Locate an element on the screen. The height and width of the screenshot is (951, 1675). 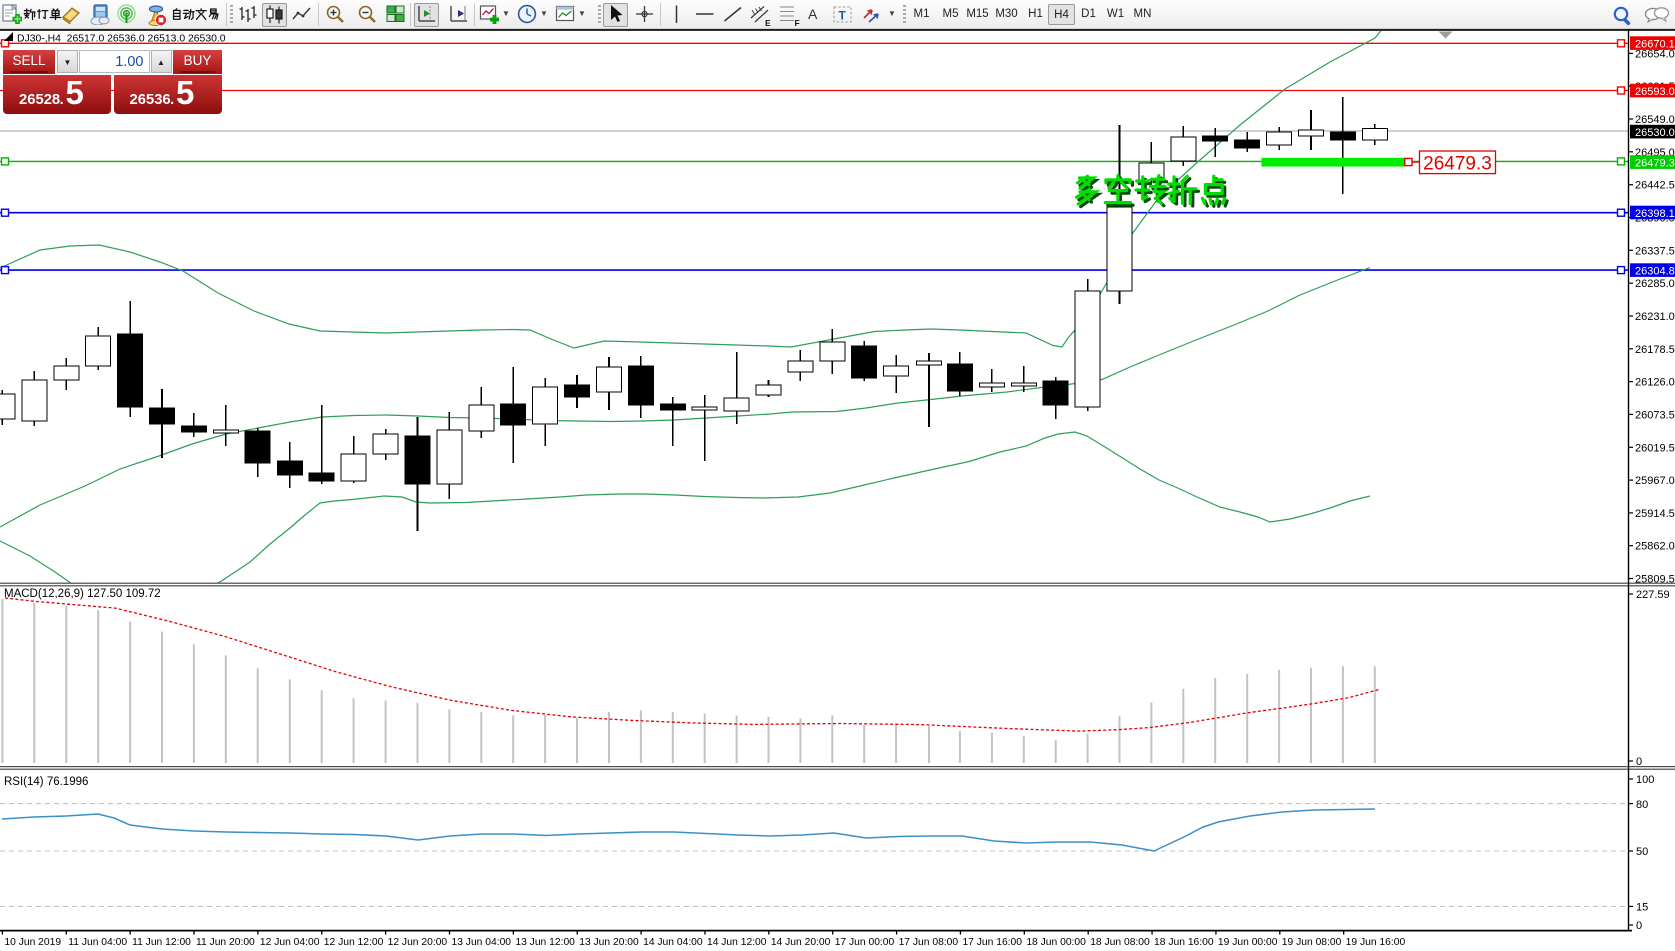
svg-text: 26654.0 is located at coordinates (1655, 54).